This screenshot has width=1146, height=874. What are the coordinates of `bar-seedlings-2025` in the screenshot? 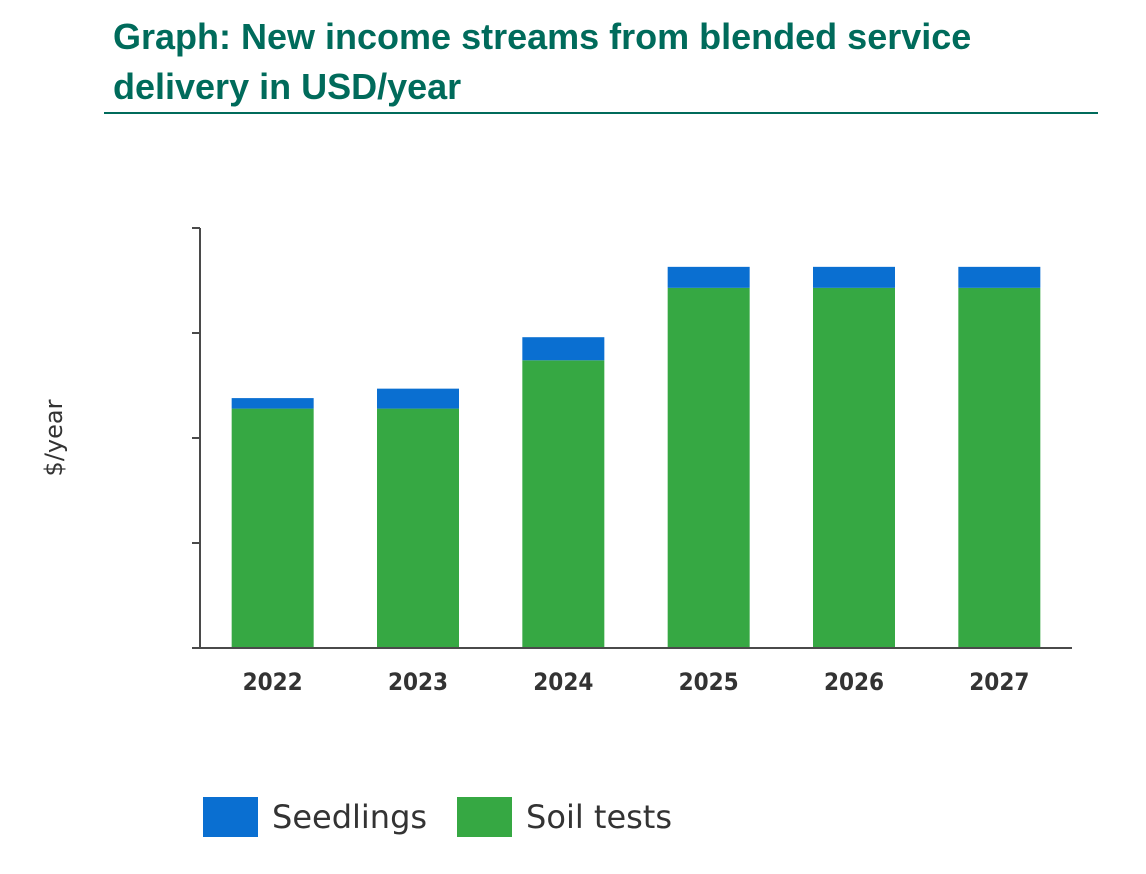 It's located at (708, 277).